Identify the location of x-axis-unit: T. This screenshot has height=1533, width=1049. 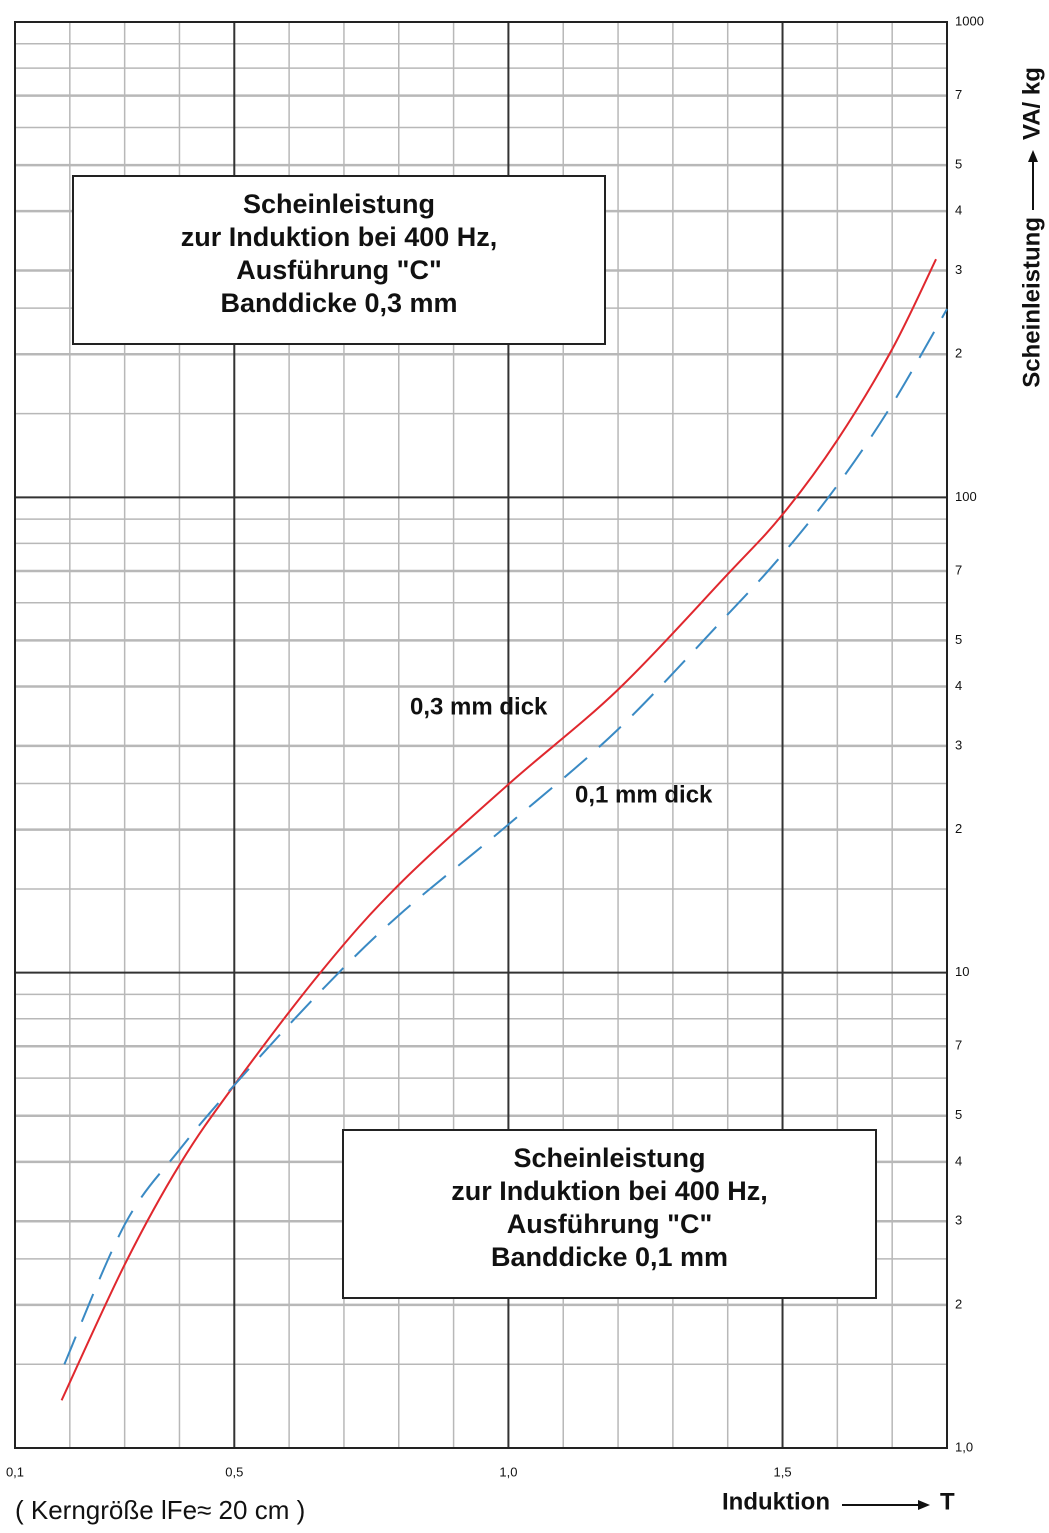
(947, 1501).